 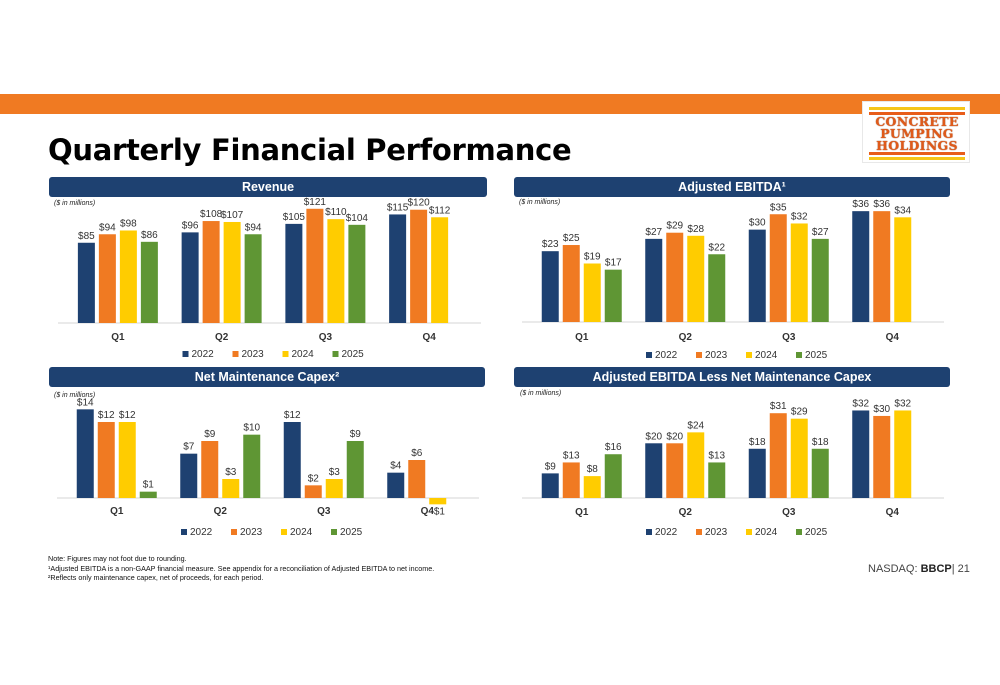 I want to click on data-label: $20, so click(x=674, y=436).